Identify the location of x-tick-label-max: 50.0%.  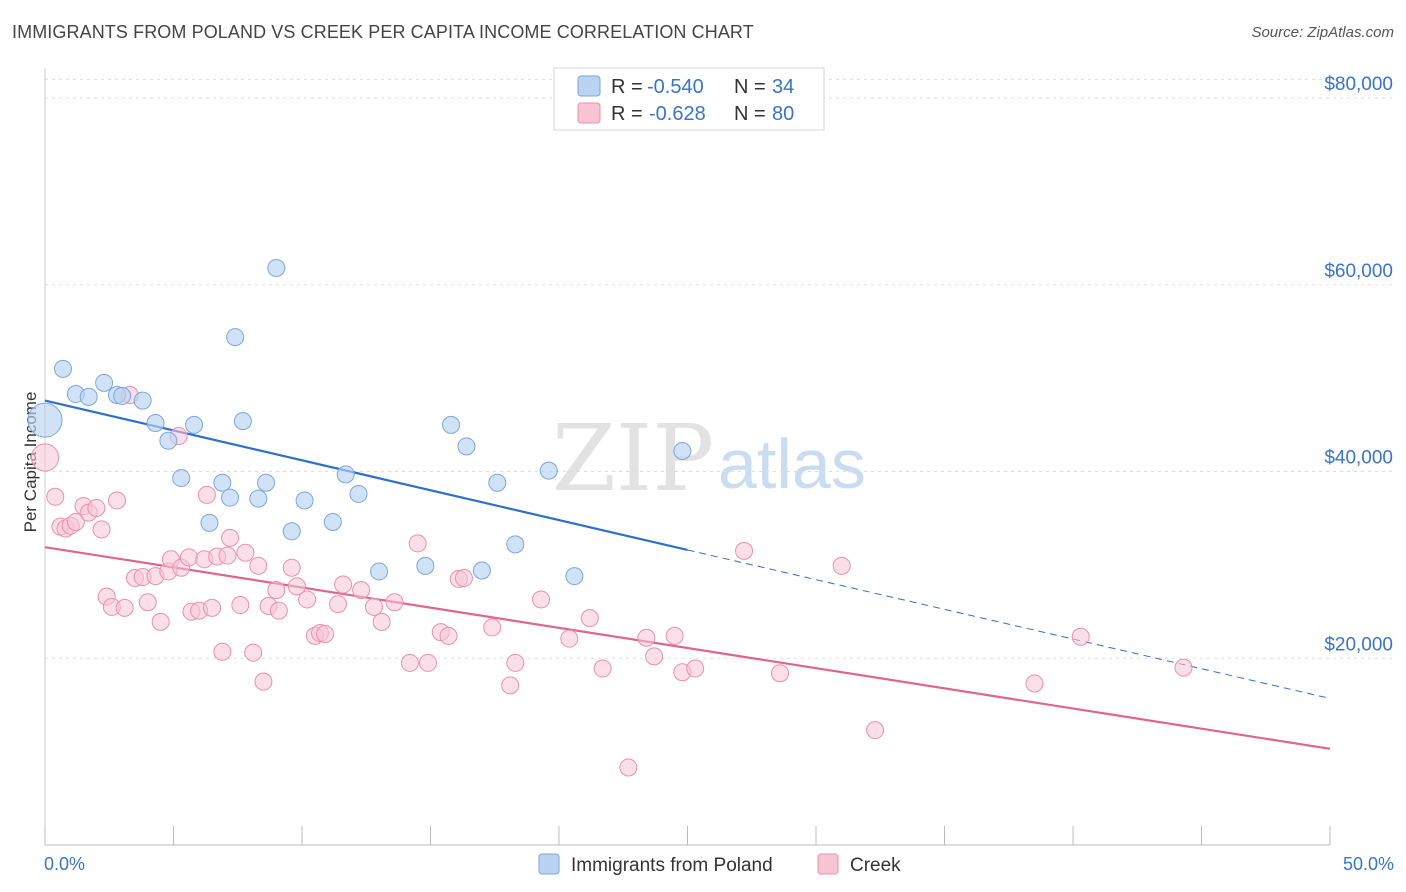
(1368, 864).